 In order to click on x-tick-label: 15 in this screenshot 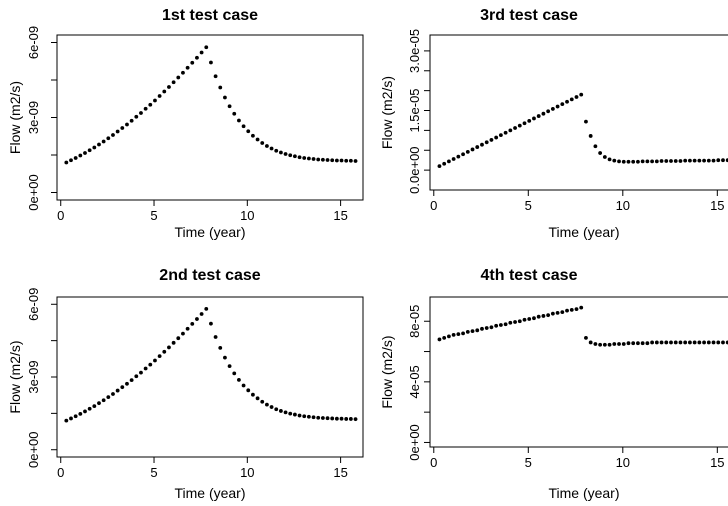, I will do `click(717, 205)`.